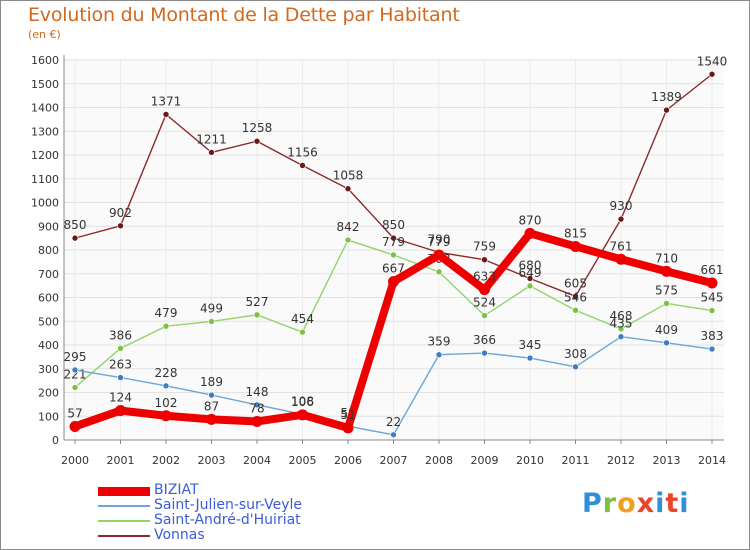 This screenshot has width=750, height=550. What do you see at coordinates (120, 398) in the screenshot?
I see `data-label: 124` at bounding box center [120, 398].